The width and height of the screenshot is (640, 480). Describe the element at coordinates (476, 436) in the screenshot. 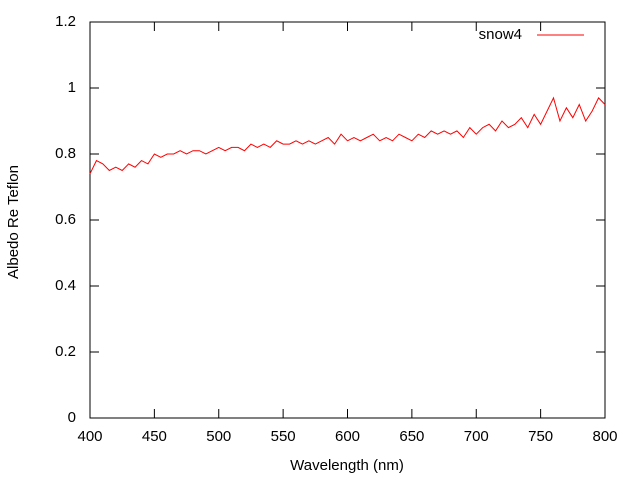

I see `x-tick-label: 700` at that location.